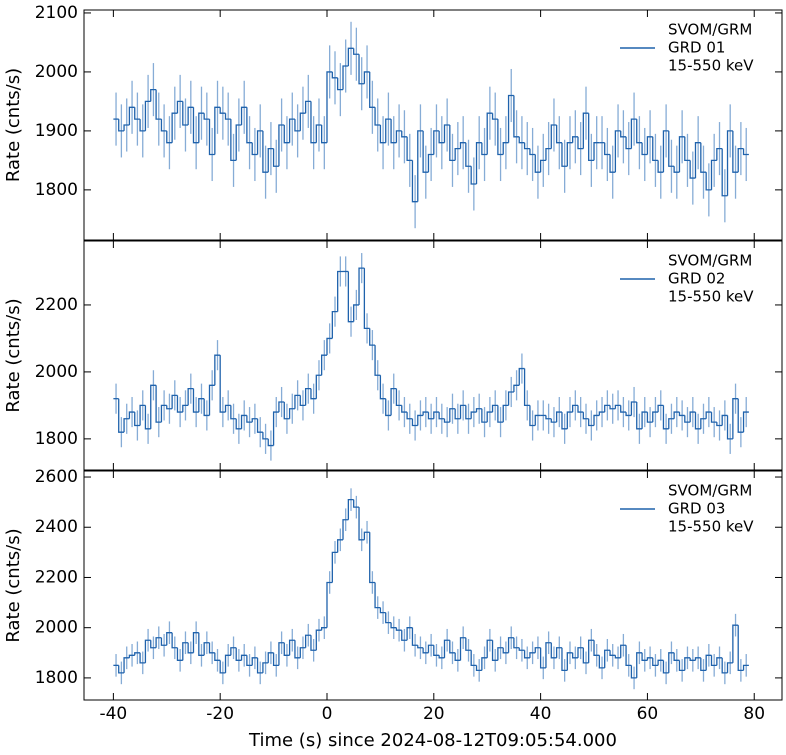  I want to click on y-tick-label: 2200, so click(56, 577).